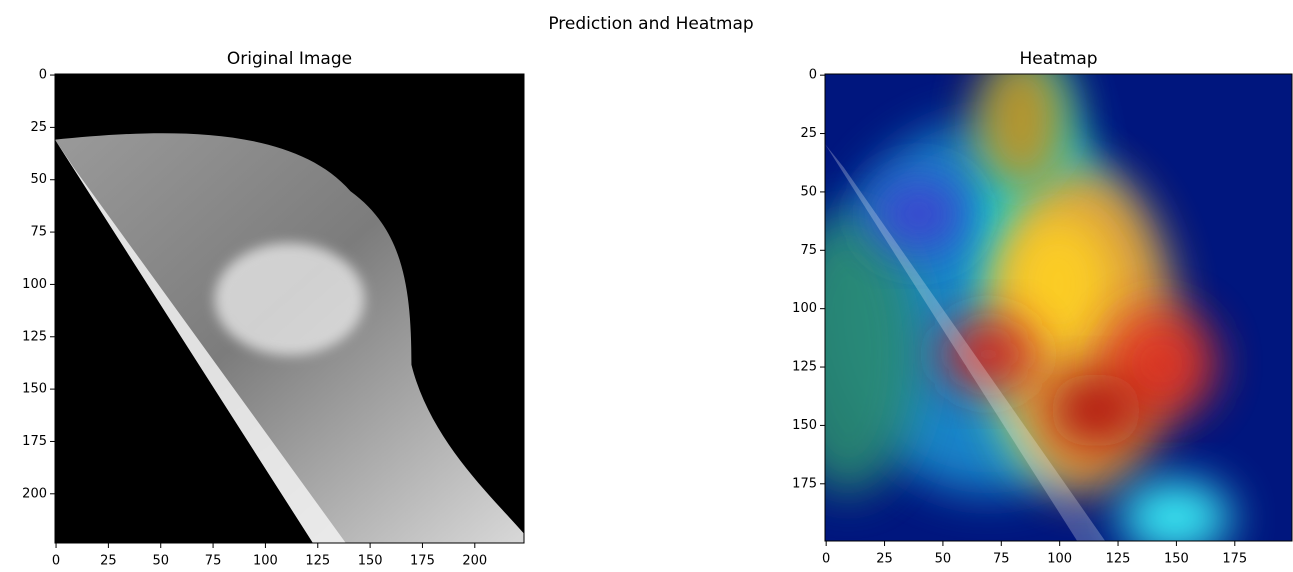  I want to click on figure-title: Prediction and Heatmap, so click(650, 24).